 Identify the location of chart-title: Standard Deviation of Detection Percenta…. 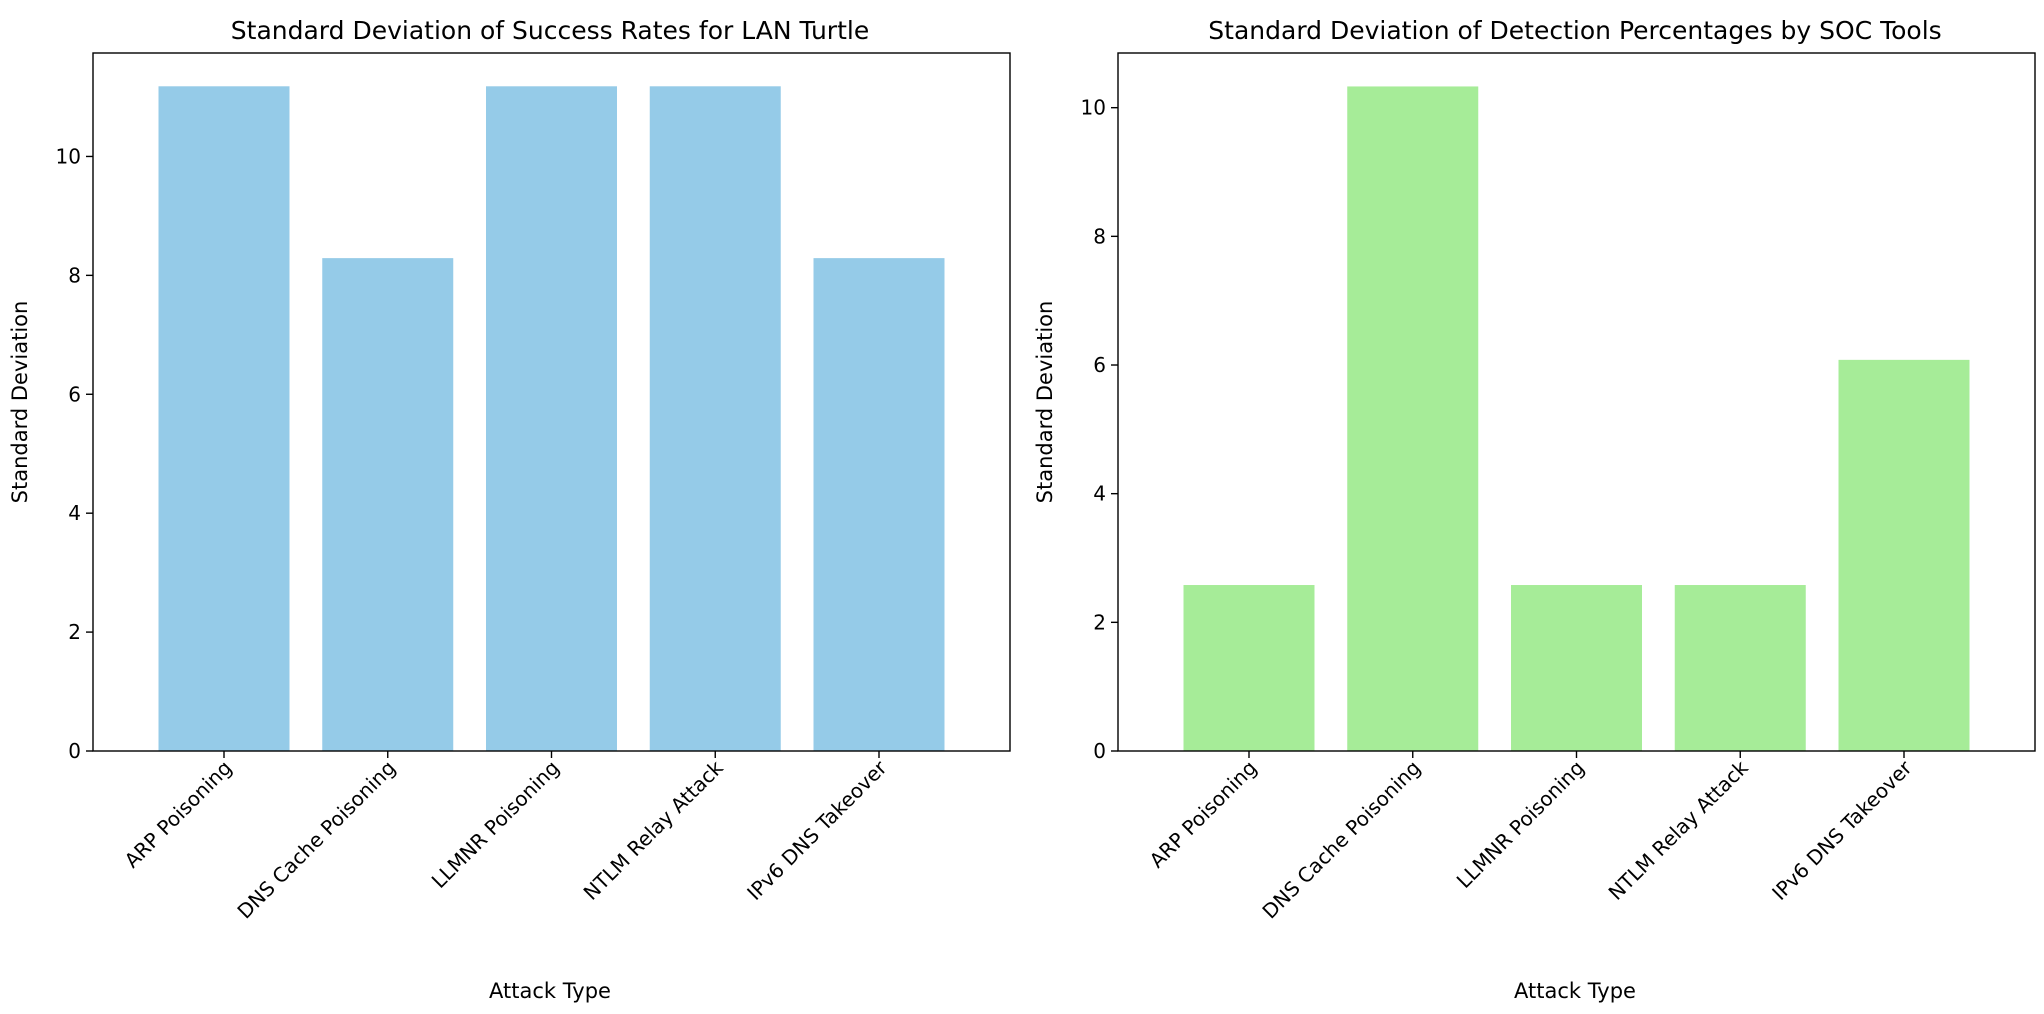
(1574, 30).